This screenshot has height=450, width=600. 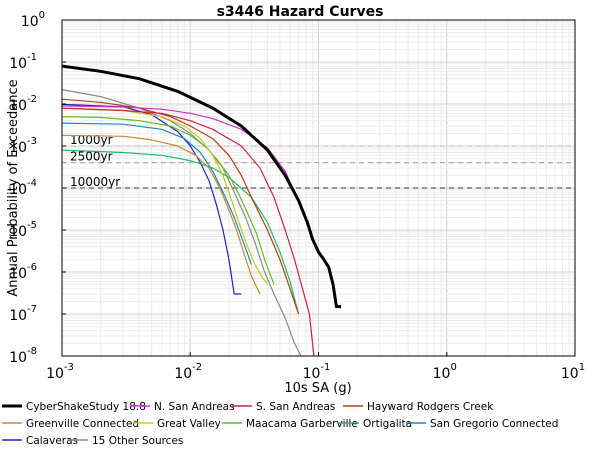 I want to click on x-tick-label: 10⁰, so click(x=445, y=372).